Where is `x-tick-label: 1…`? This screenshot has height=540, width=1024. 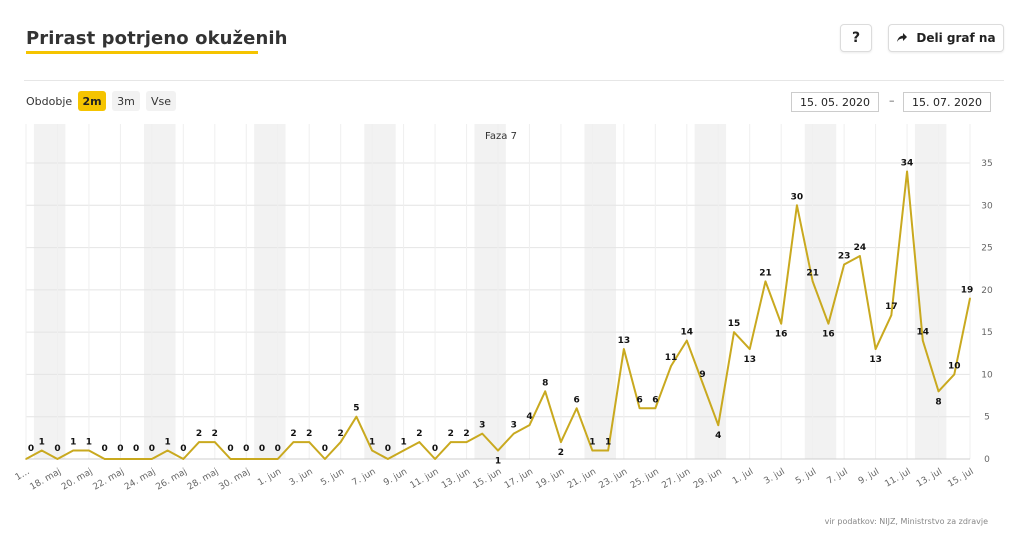 x-tick-label: 1… is located at coordinates (23, 475).